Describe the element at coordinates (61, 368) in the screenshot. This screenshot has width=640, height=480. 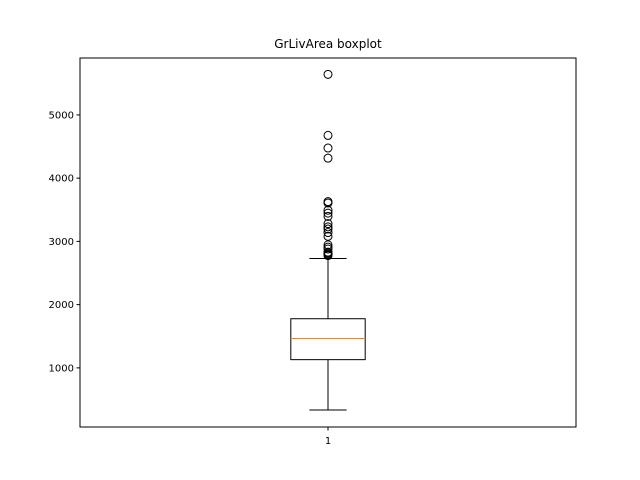
I see `y-tick-label: 1000` at that location.